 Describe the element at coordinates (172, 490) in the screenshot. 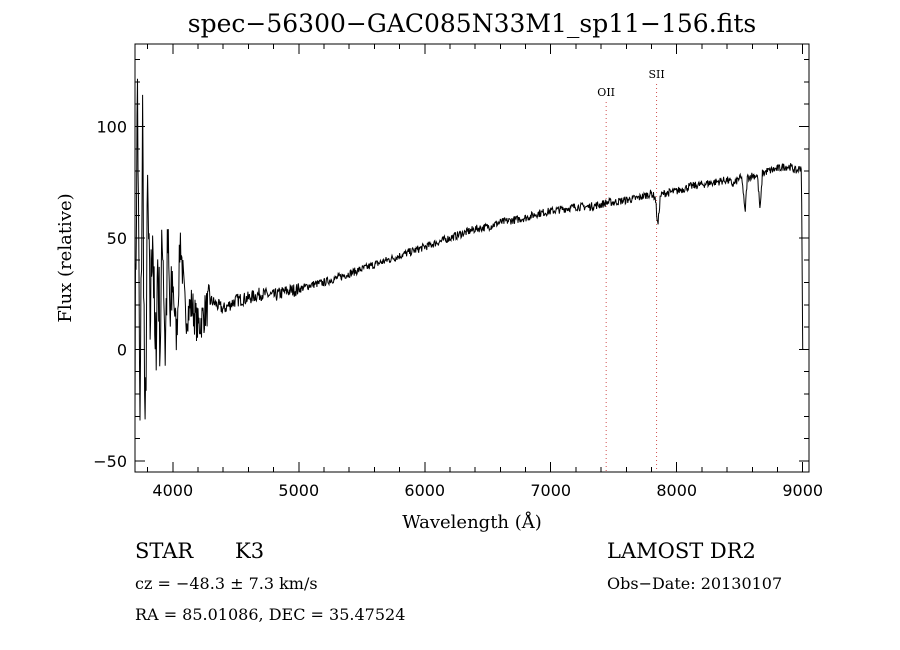

I see `x-tick-label: 4000` at that location.